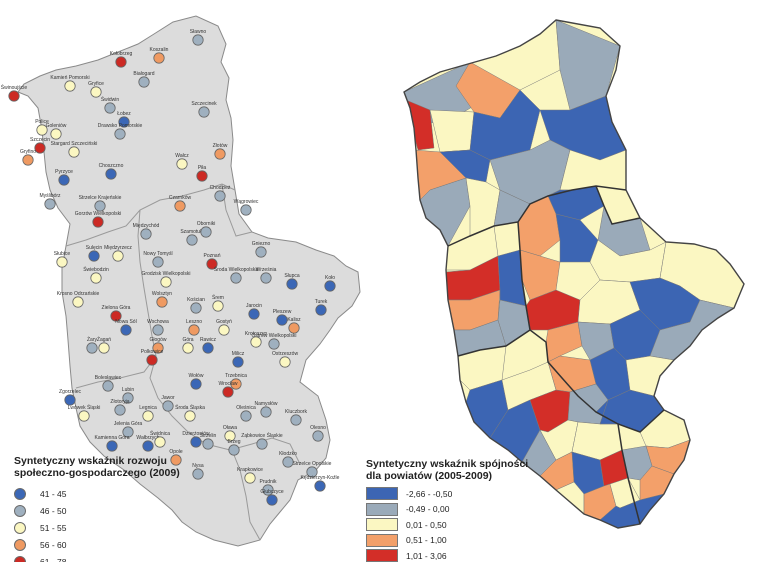  I want to click on left-legend-row: 41 - 45, so click(109, 493).